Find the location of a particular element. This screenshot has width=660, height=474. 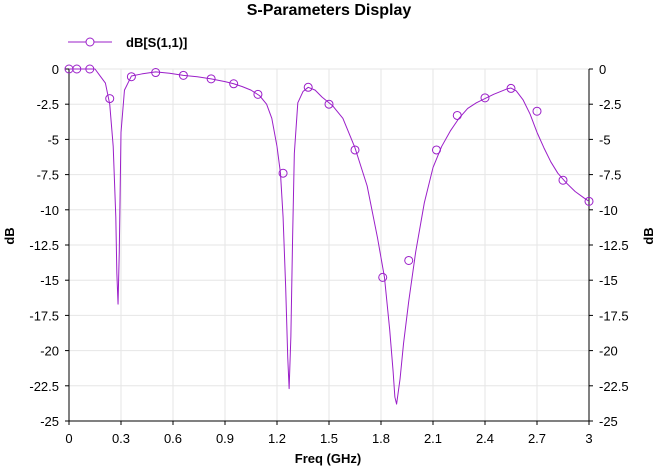

y-tick-label-left: -25 is located at coordinates (49, 421).